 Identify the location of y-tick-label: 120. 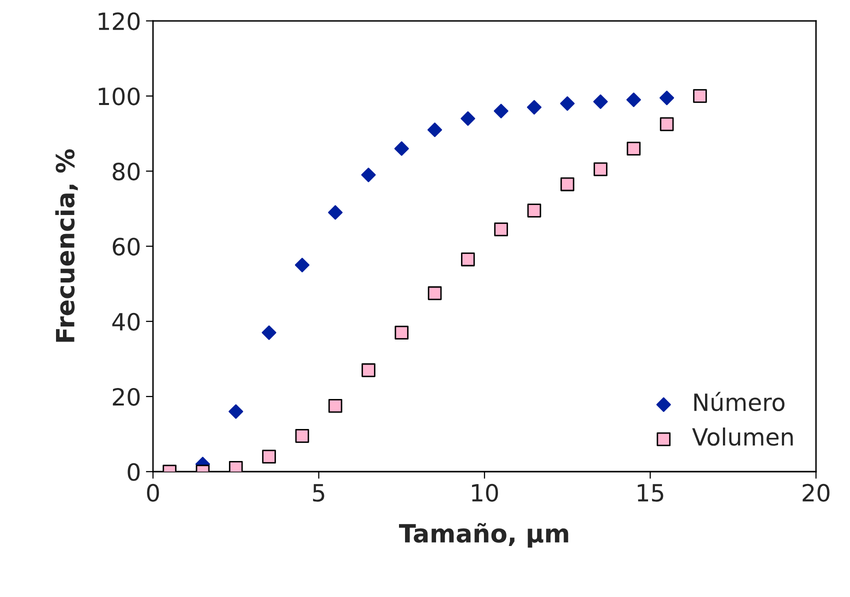
(119, 21).